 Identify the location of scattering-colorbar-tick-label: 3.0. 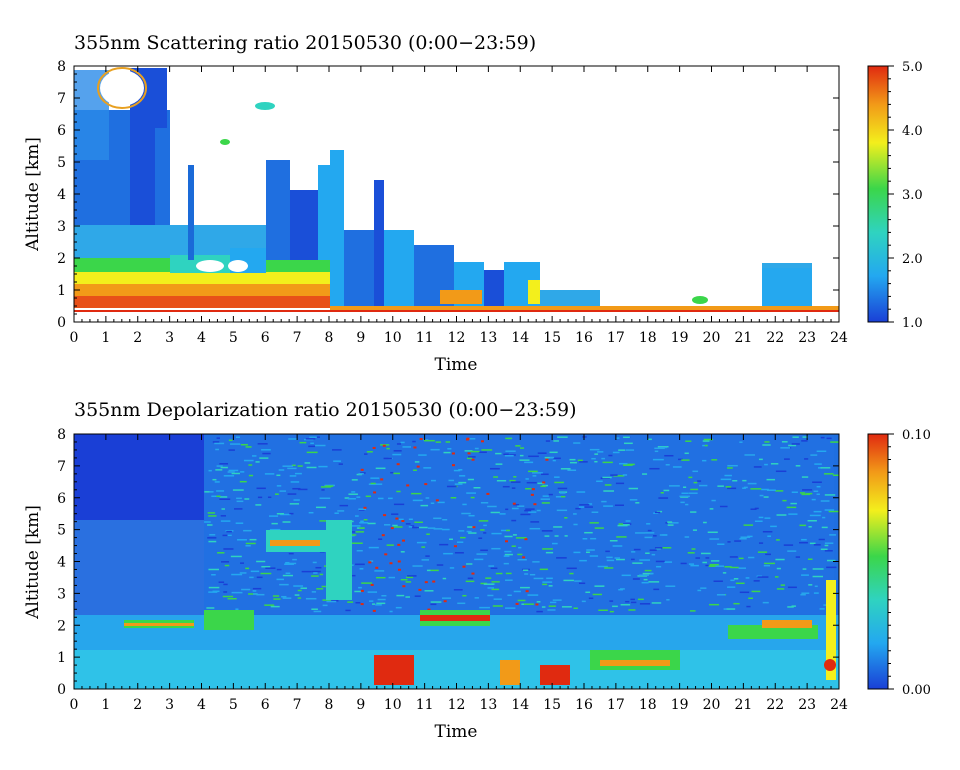
(912, 195).